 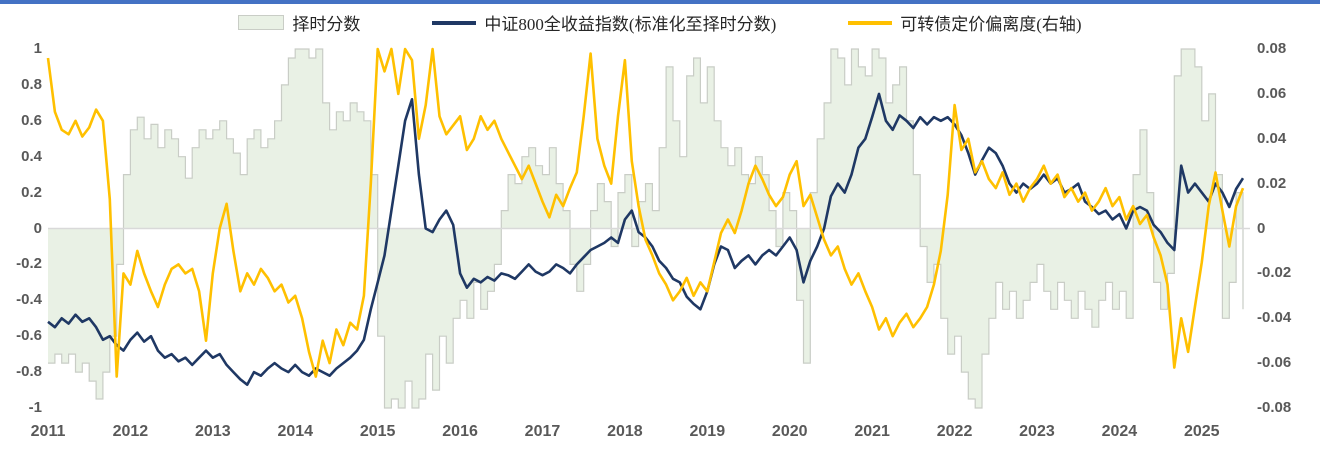 What do you see at coordinates (130, 431) in the screenshot?
I see `x-axis-tick: 2012` at bounding box center [130, 431].